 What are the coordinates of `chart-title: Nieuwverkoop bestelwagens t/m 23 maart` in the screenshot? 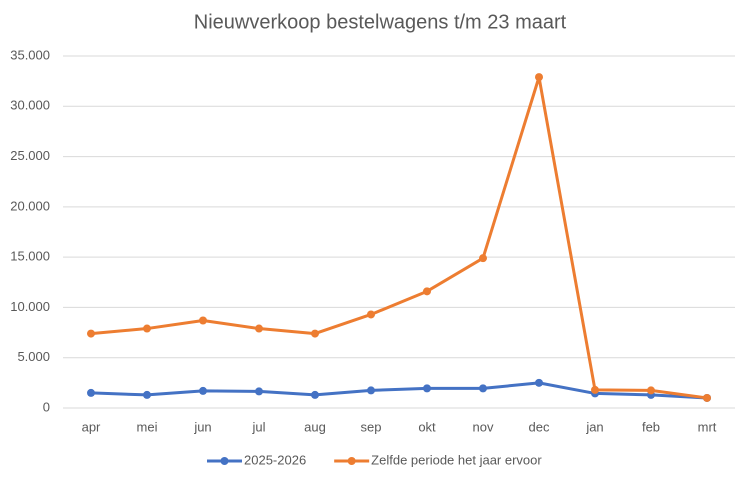 It's located at (380, 22).